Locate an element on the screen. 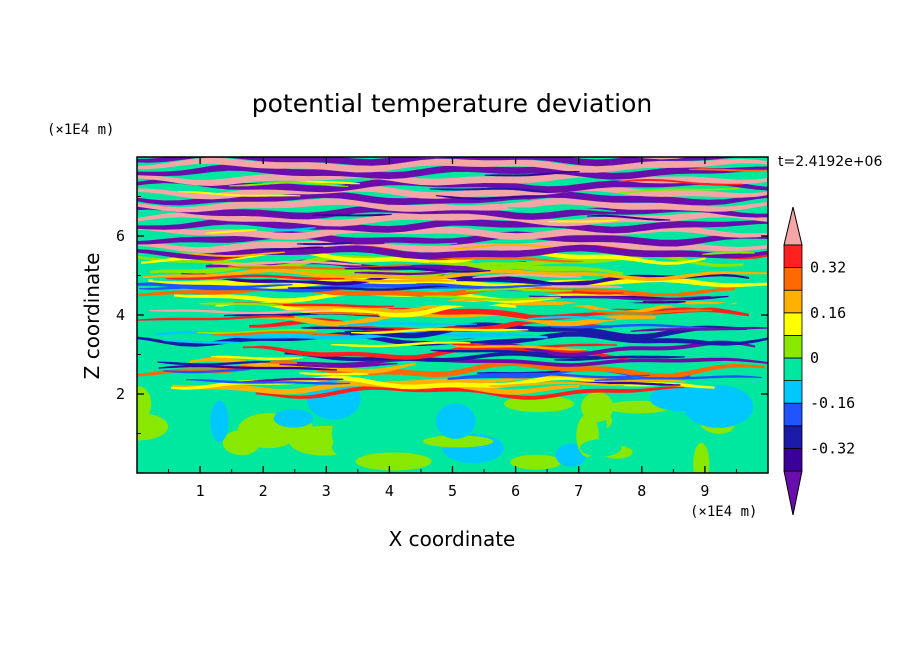 The width and height of the screenshot is (904, 654). x-tick-label: 6 is located at coordinates (515, 491).